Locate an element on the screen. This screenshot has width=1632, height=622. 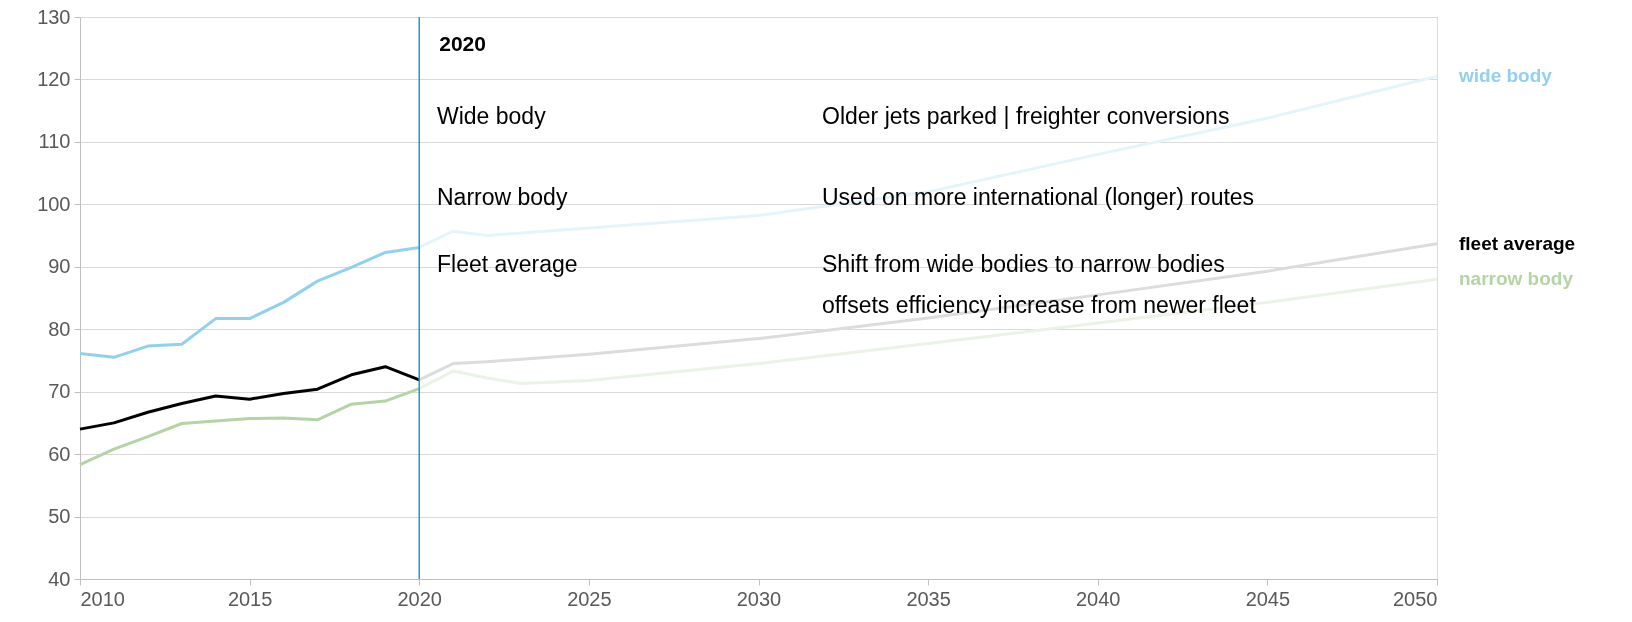
annotation: Wide body is located at coordinates (492, 116).